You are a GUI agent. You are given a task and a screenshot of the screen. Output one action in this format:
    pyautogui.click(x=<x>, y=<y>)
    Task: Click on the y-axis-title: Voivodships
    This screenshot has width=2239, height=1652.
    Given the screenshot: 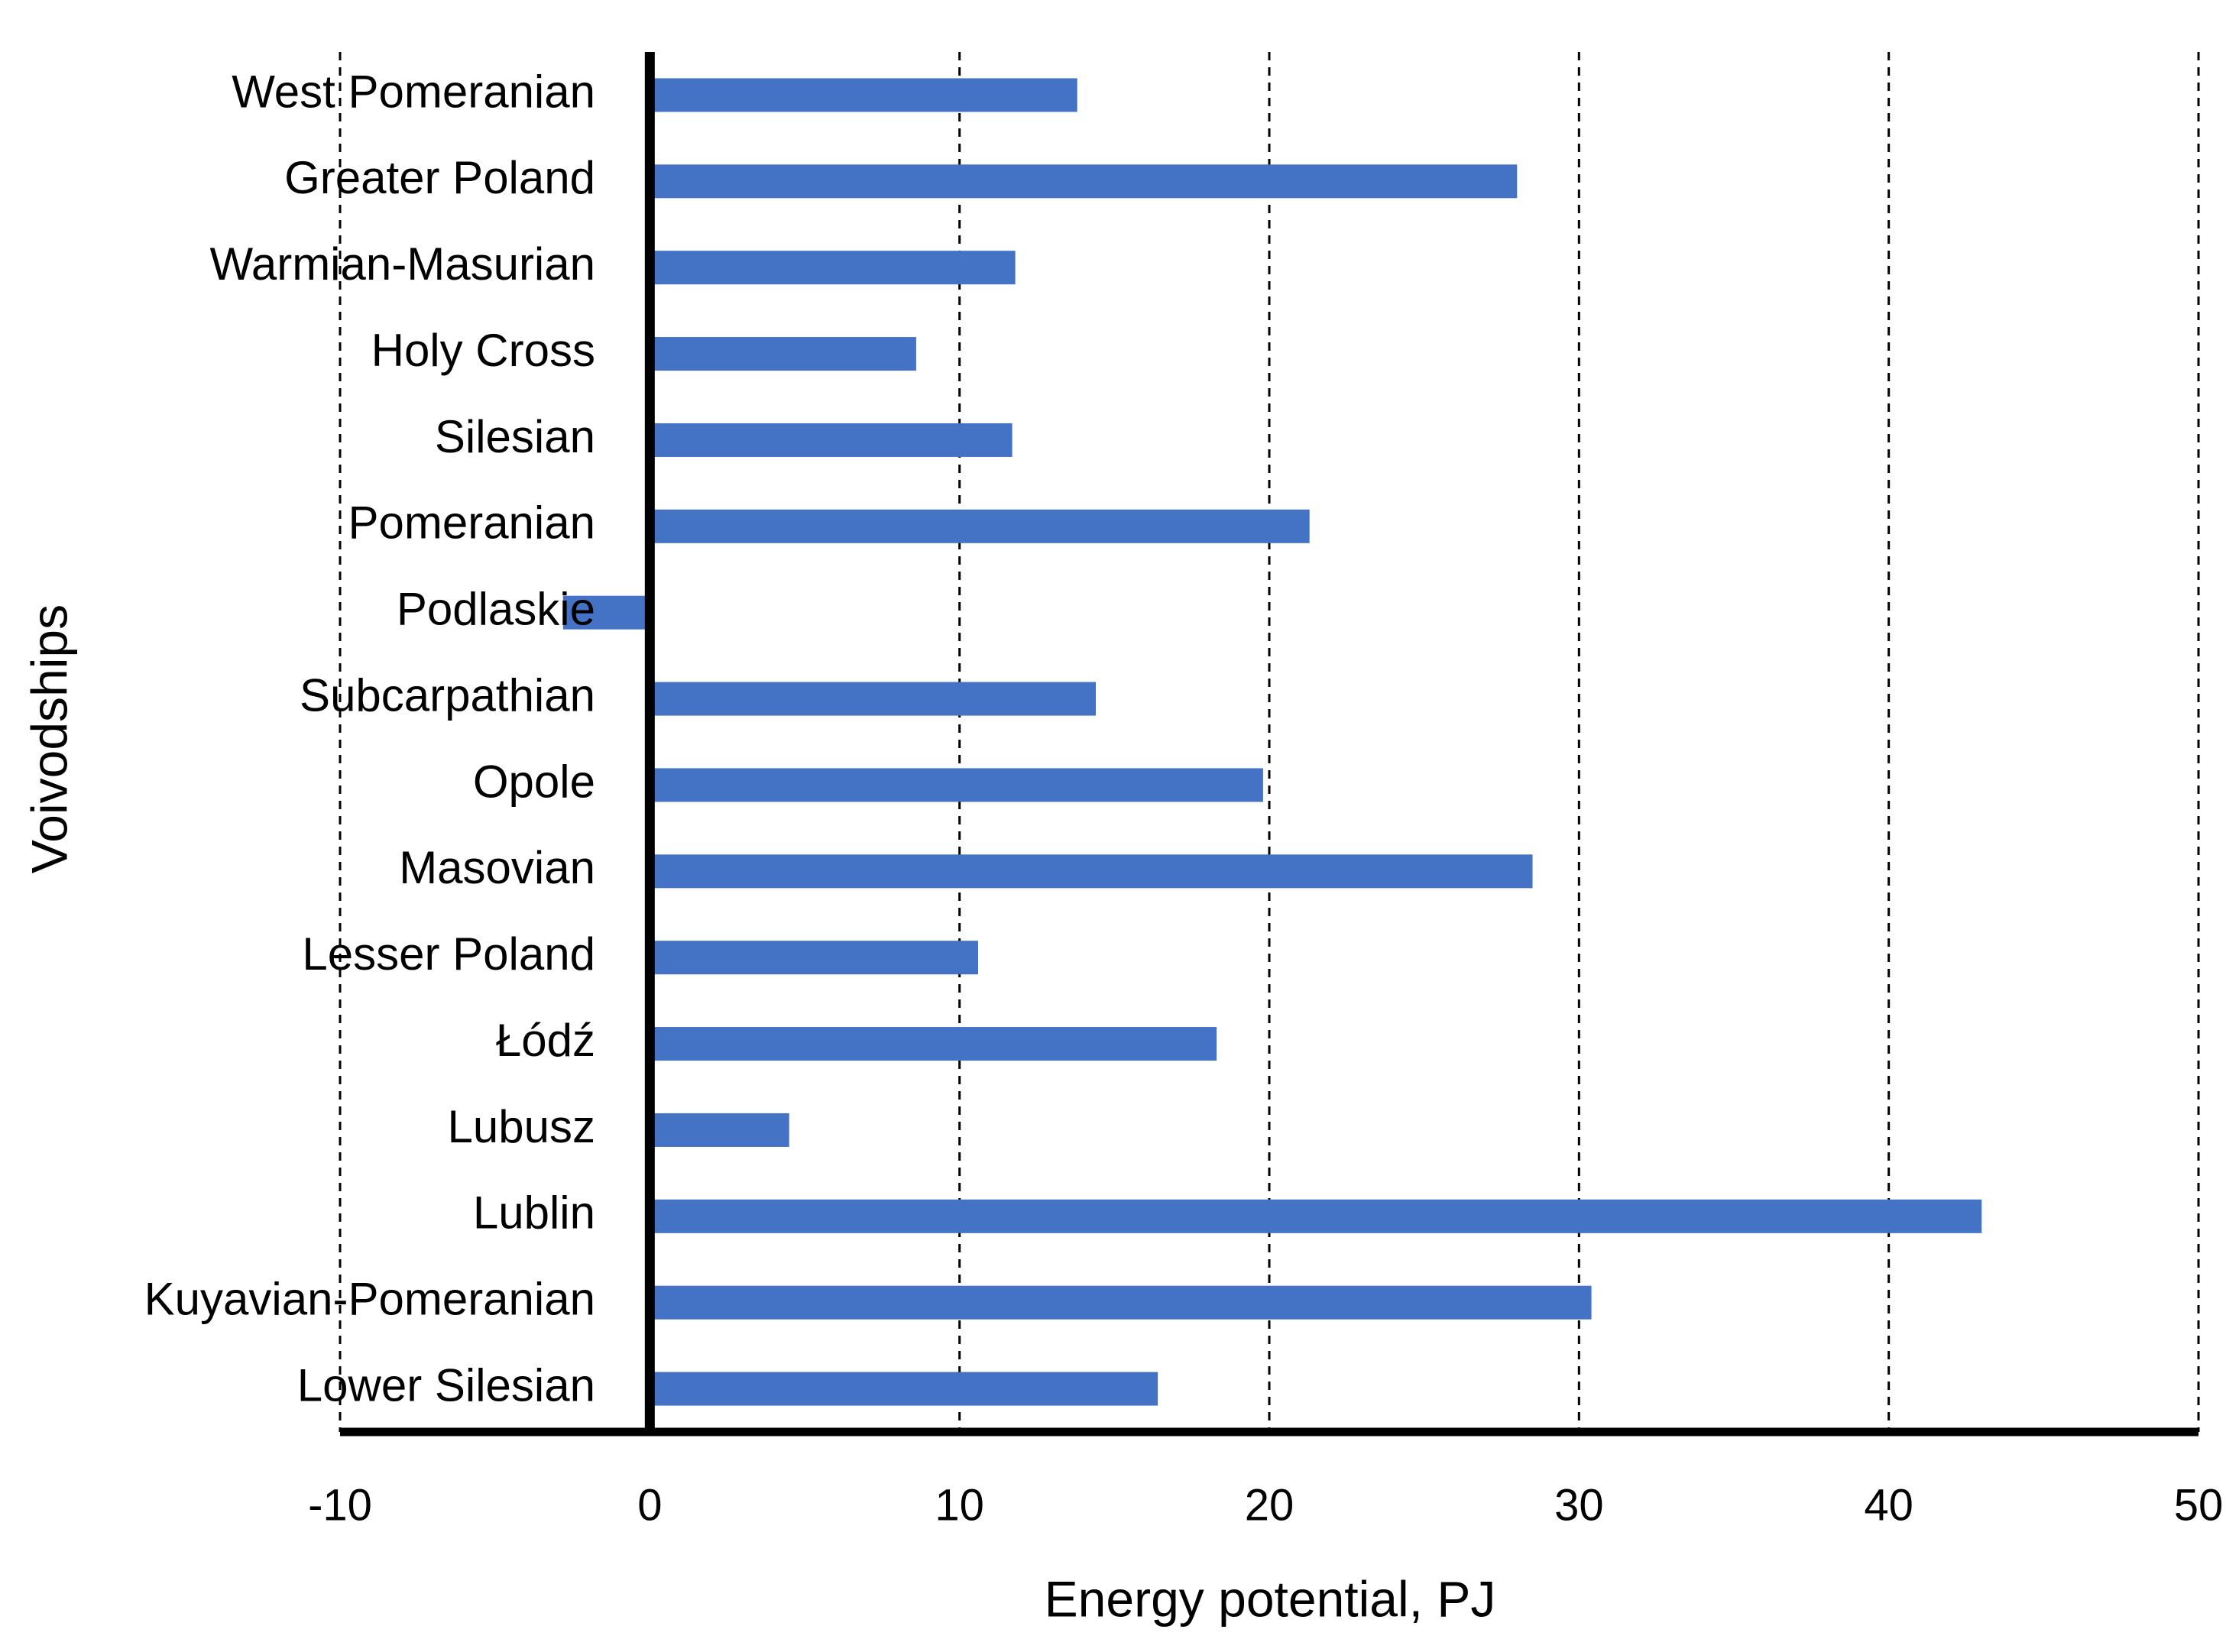 What is the action you would take?
    pyautogui.click(x=49, y=738)
    